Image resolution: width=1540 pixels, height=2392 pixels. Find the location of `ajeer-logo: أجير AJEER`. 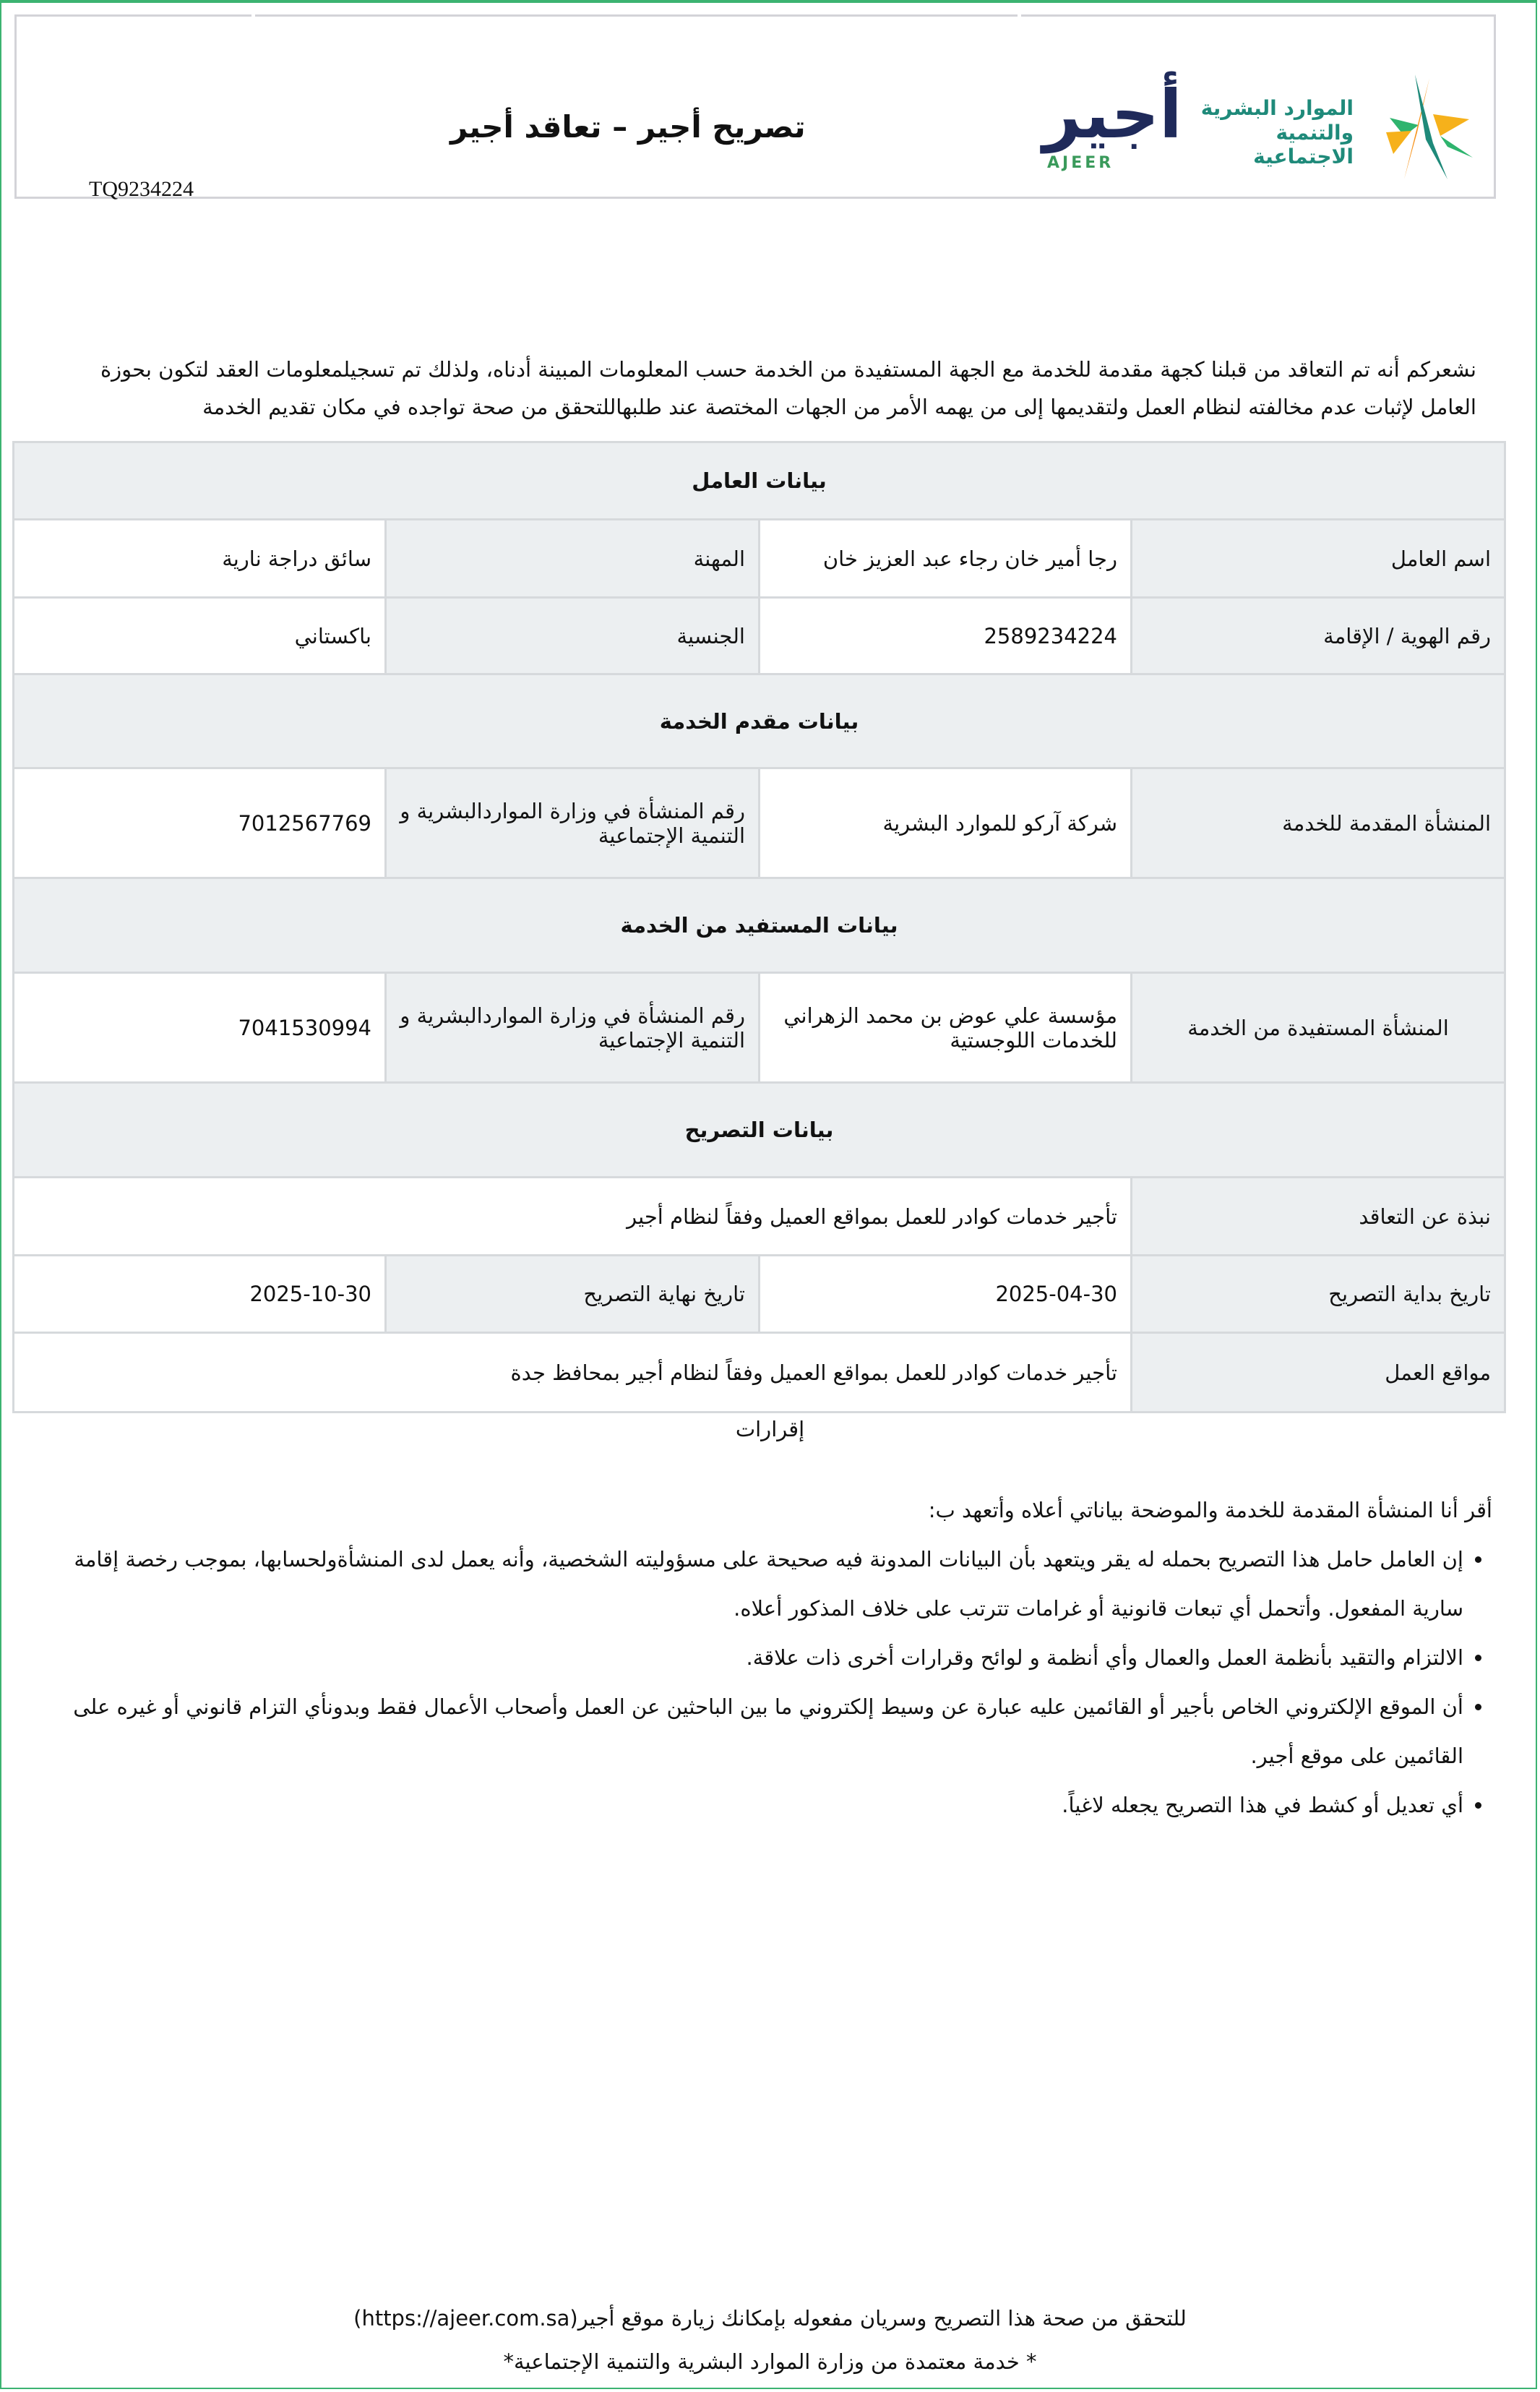

ajeer-logo: أجير AJEER is located at coordinates (1112, 129).